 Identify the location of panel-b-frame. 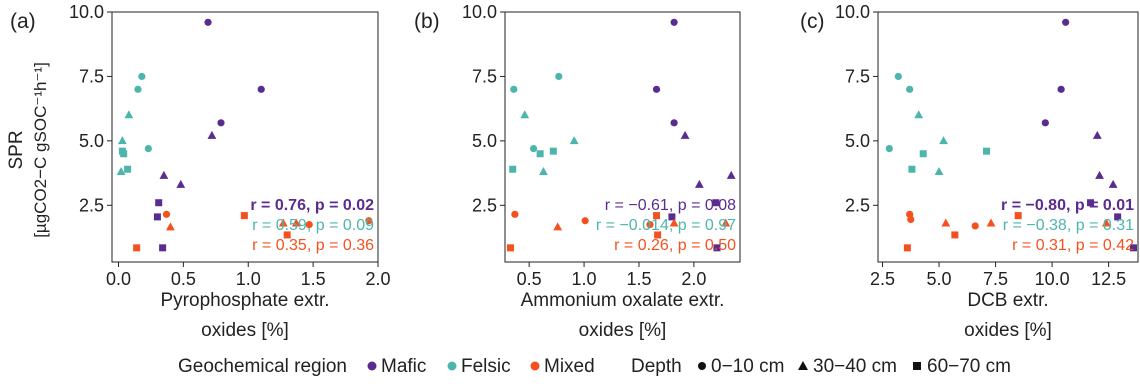
(622, 137).